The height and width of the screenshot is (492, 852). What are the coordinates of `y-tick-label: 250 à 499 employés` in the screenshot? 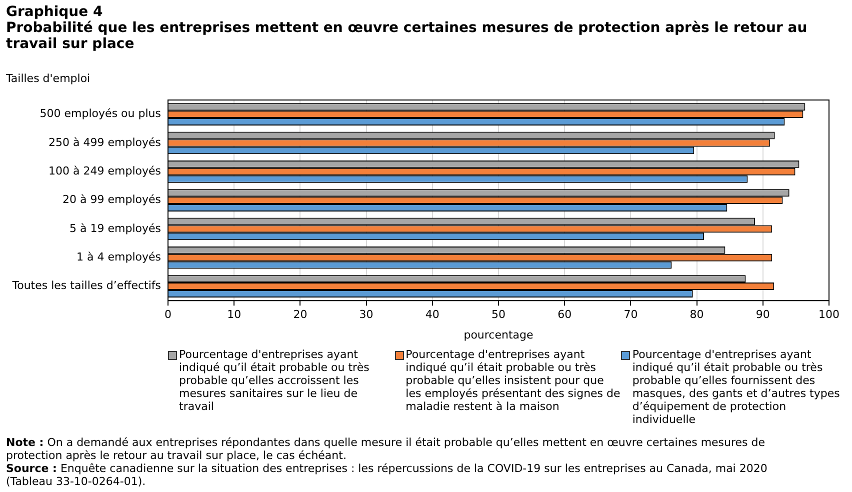 It's located at (105, 142).